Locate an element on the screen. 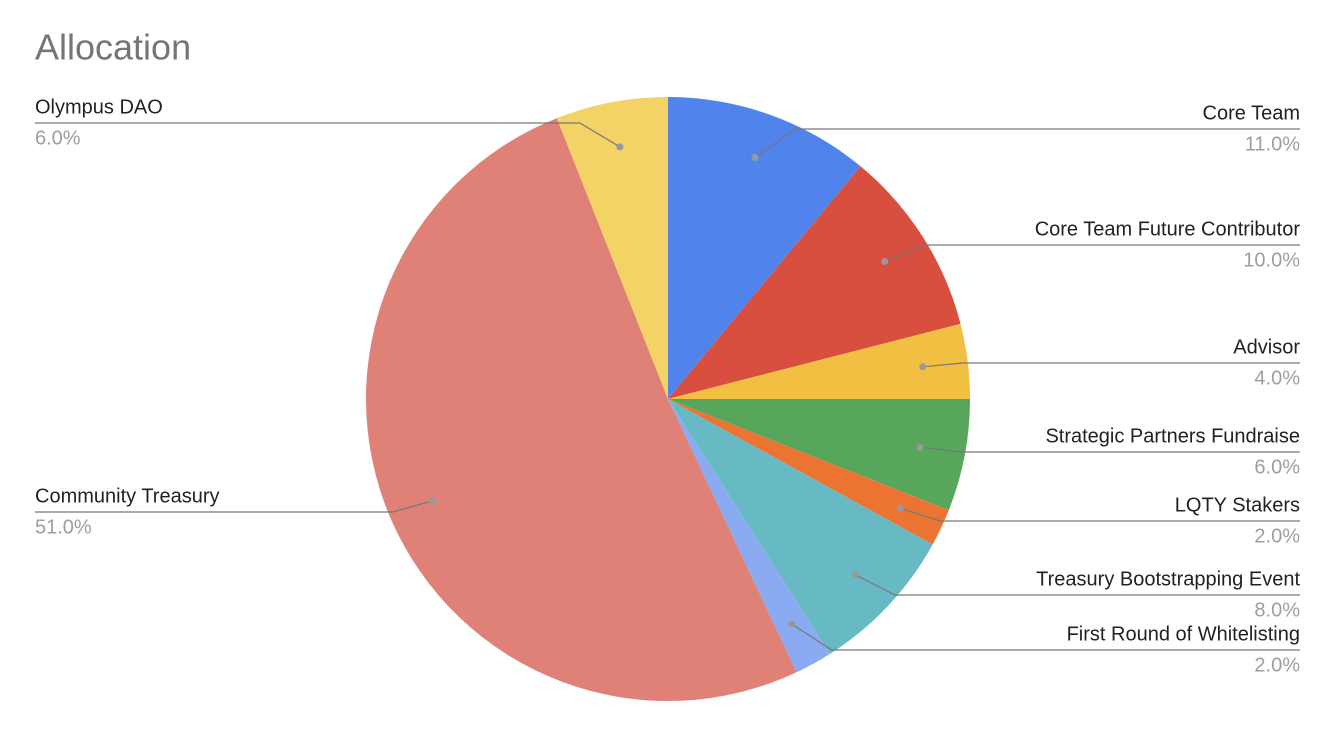 This screenshot has width=1330, height=736. chart-title: Allocation is located at coordinates (113, 47).